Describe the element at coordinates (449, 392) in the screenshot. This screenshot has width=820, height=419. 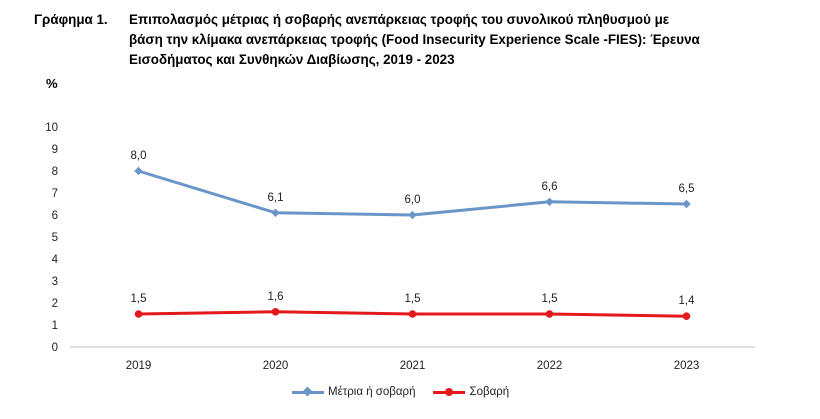
I see `legend-swatch-circle-icon` at that location.